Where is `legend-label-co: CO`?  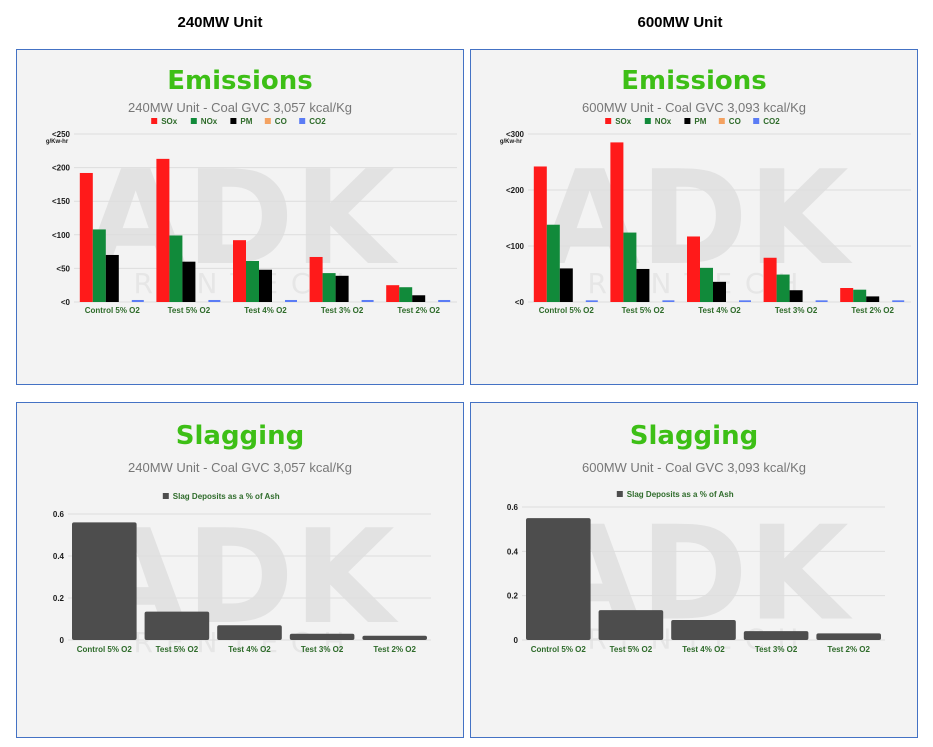
legend-label-co: CO is located at coordinates (281, 121).